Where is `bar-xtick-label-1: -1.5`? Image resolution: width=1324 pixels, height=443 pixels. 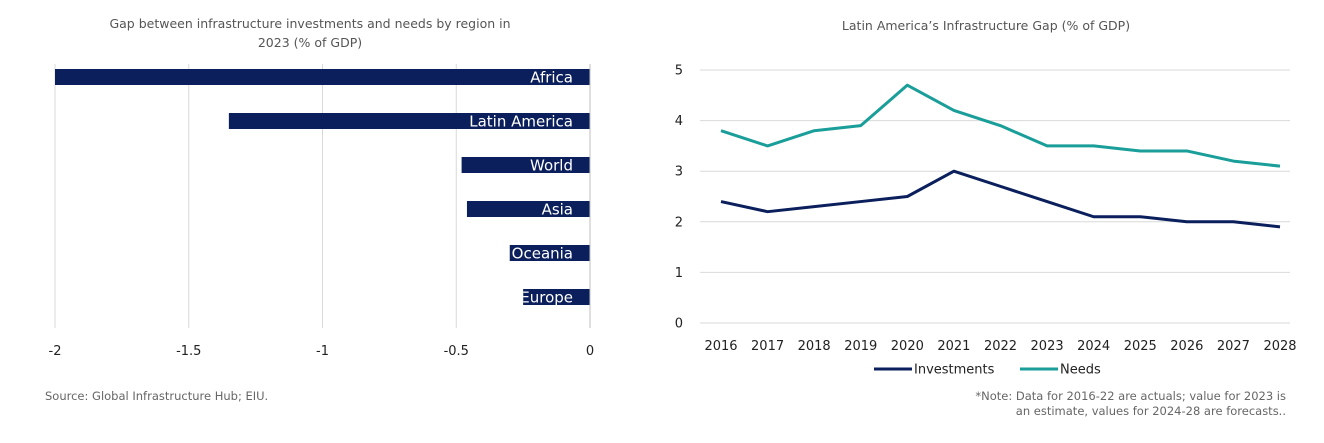
bar-xtick-label-1: -1.5 is located at coordinates (188, 351).